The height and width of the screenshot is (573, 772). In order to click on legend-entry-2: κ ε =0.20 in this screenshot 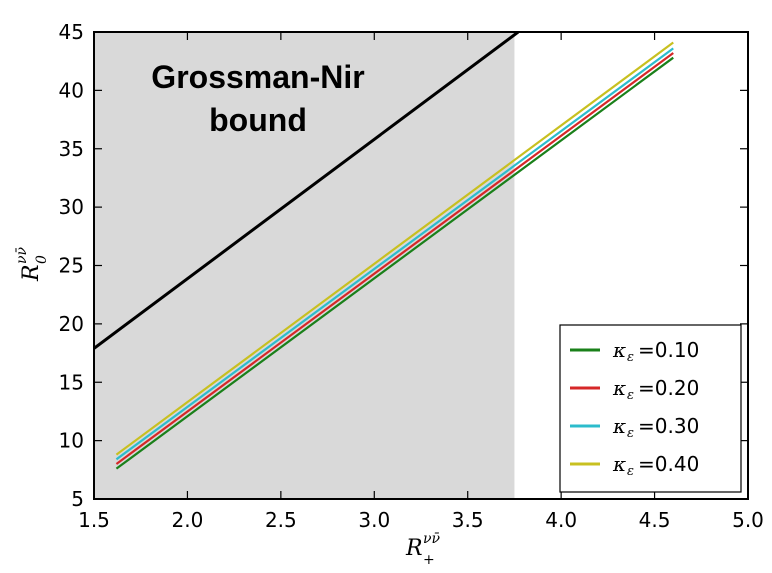, I will do `click(634, 389)`.